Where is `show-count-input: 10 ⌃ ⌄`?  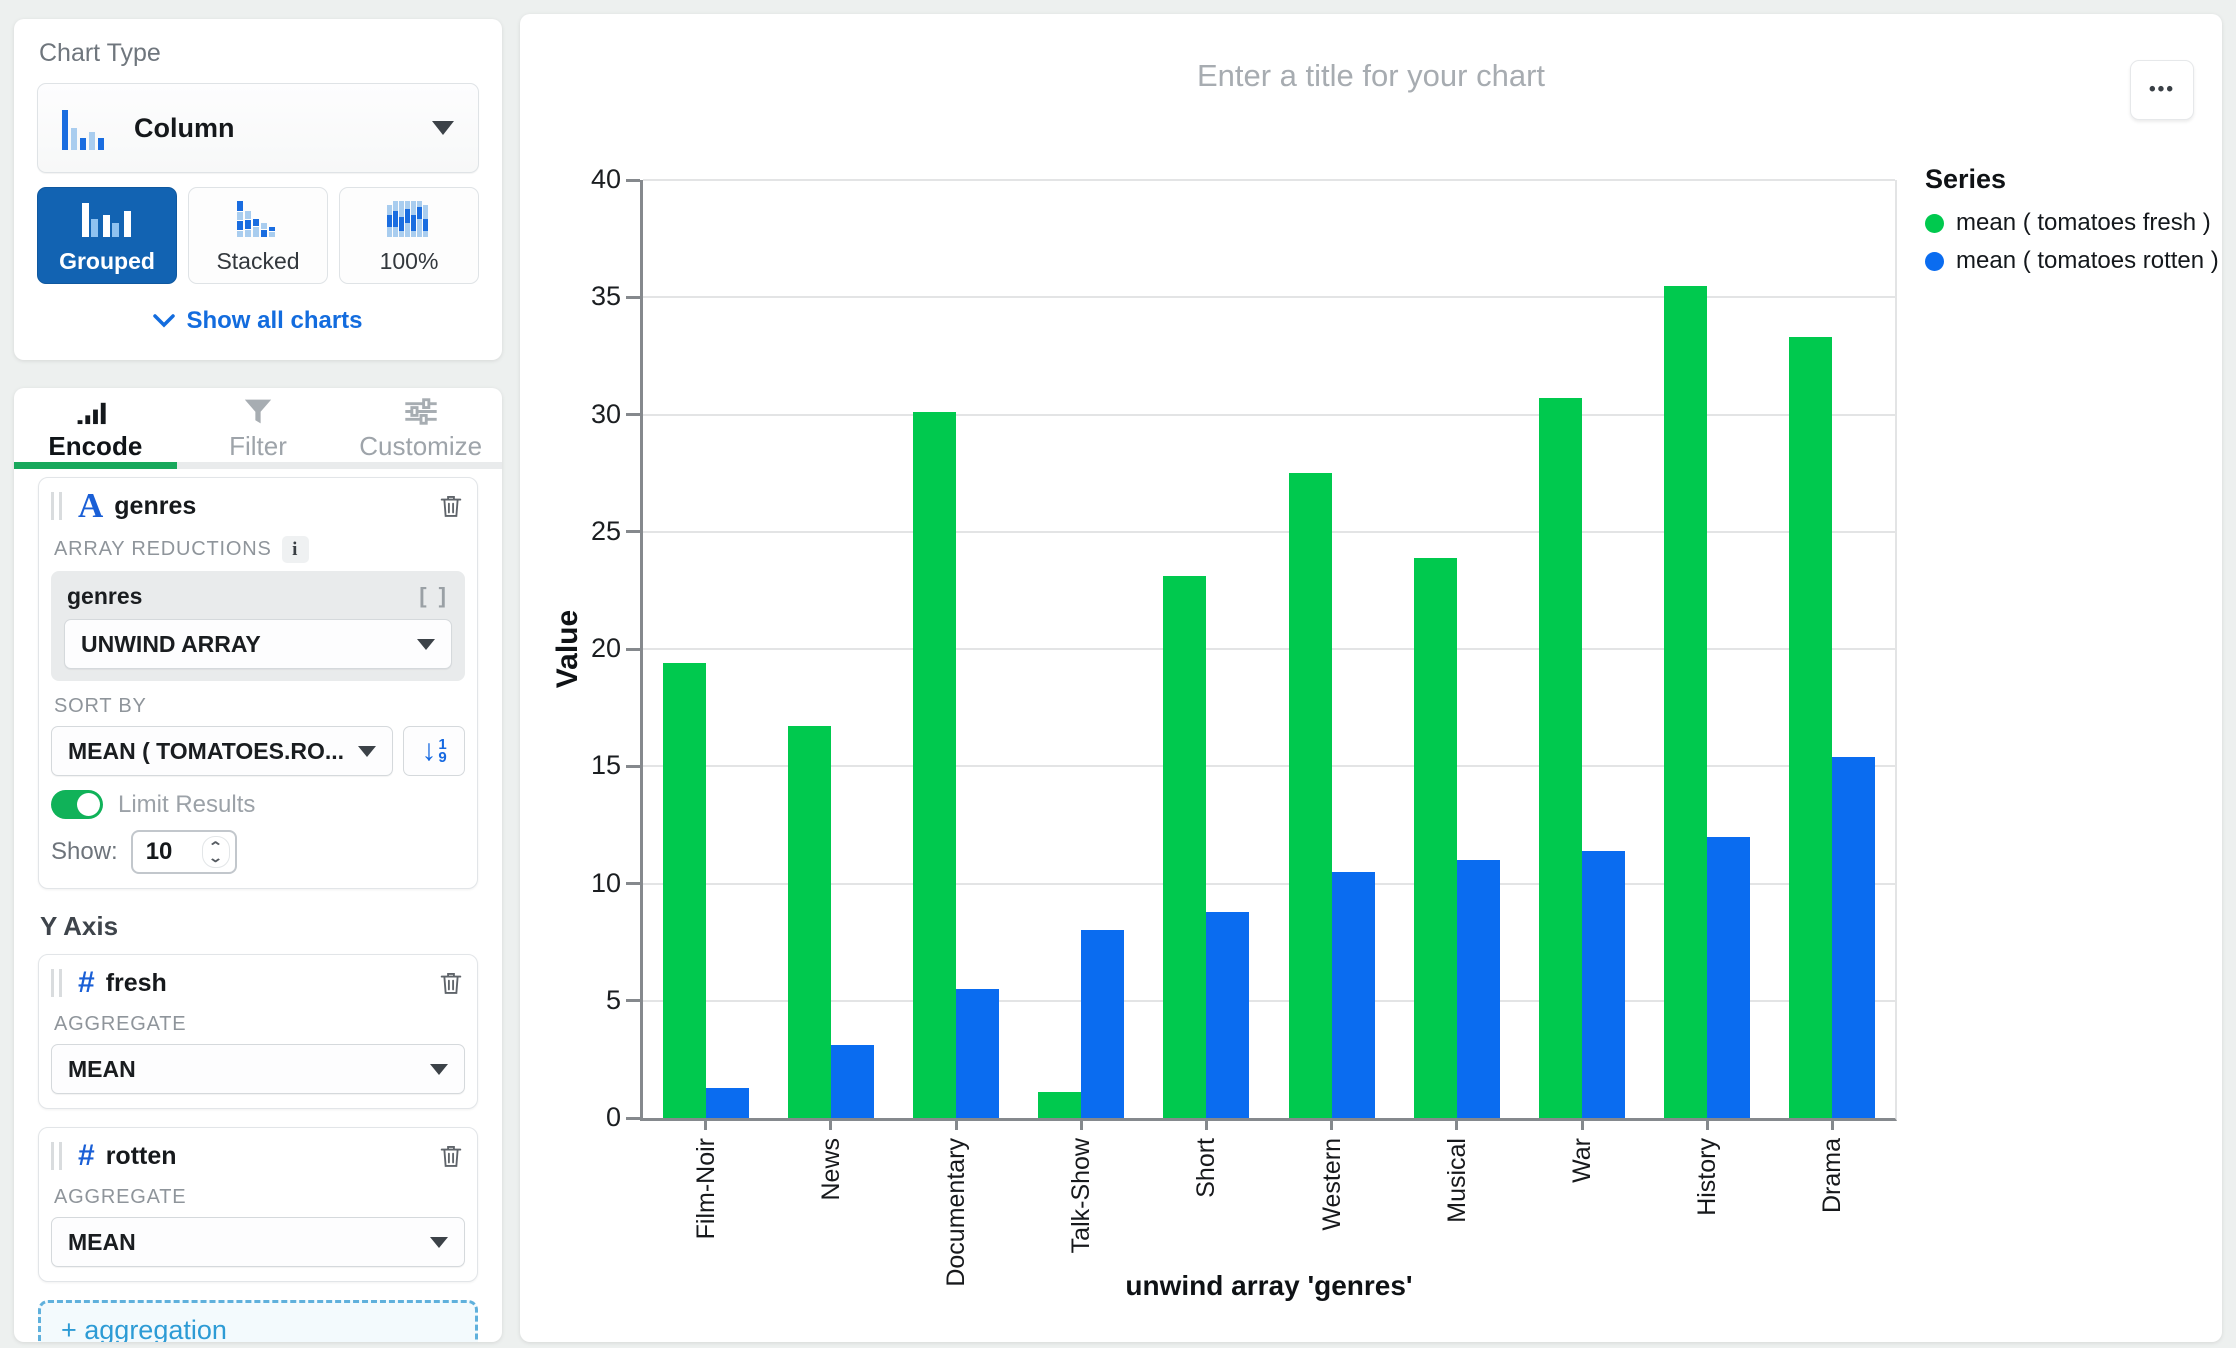 show-count-input: 10 ⌃ ⌄ is located at coordinates (183, 852).